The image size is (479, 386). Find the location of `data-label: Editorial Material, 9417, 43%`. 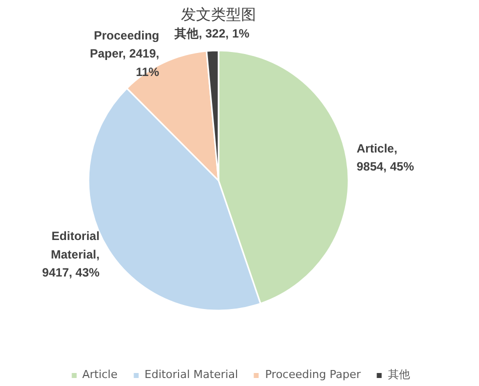

data-label: Editorial Material, 9417, 43% is located at coordinates (71, 254).